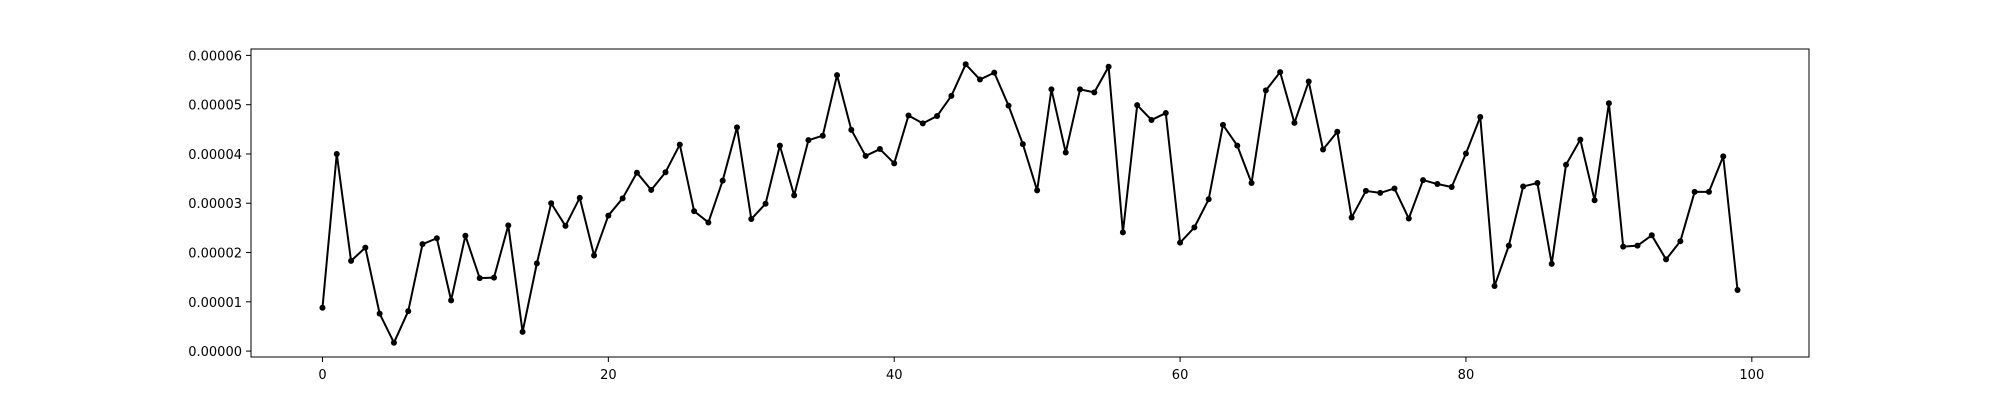  I want to click on x-tick-label: 20, so click(608, 375).